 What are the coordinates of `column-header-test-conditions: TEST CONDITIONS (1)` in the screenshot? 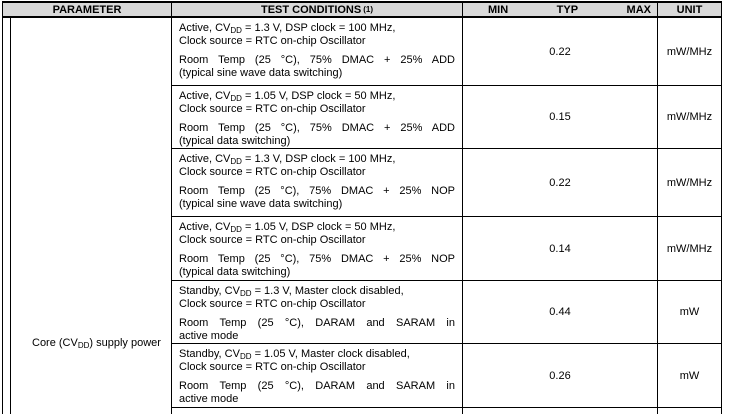 It's located at (317, 9).